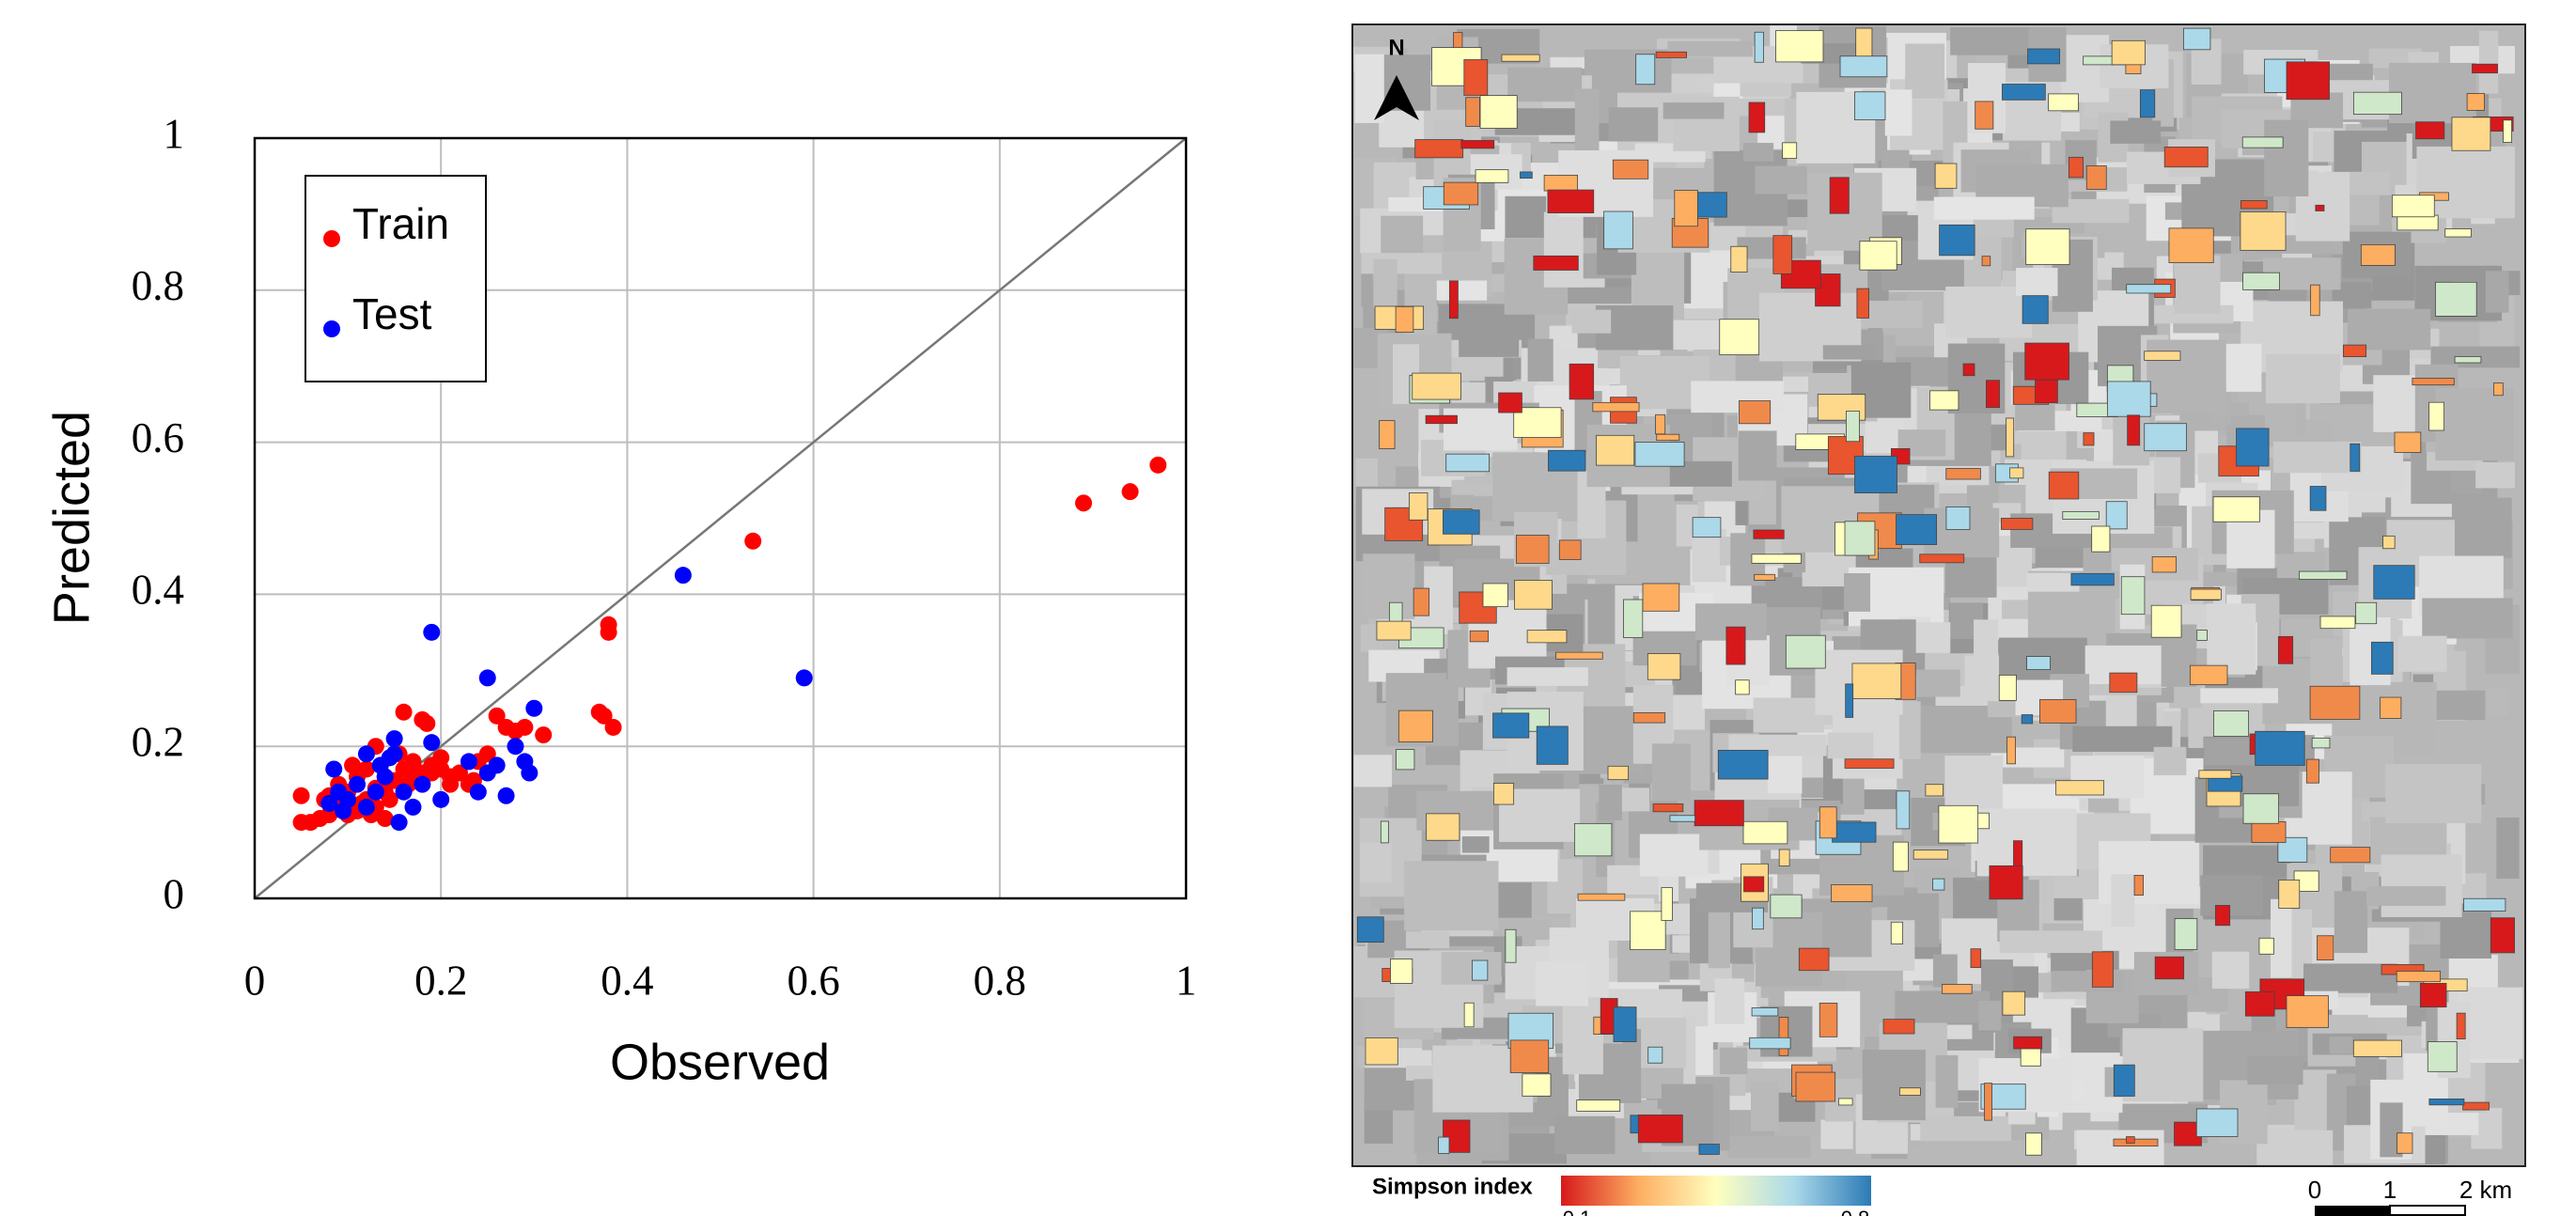 This screenshot has width=2576, height=1216. What do you see at coordinates (1186, 980) in the screenshot?
I see `x-tick-label: 1` at bounding box center [1186, 980].